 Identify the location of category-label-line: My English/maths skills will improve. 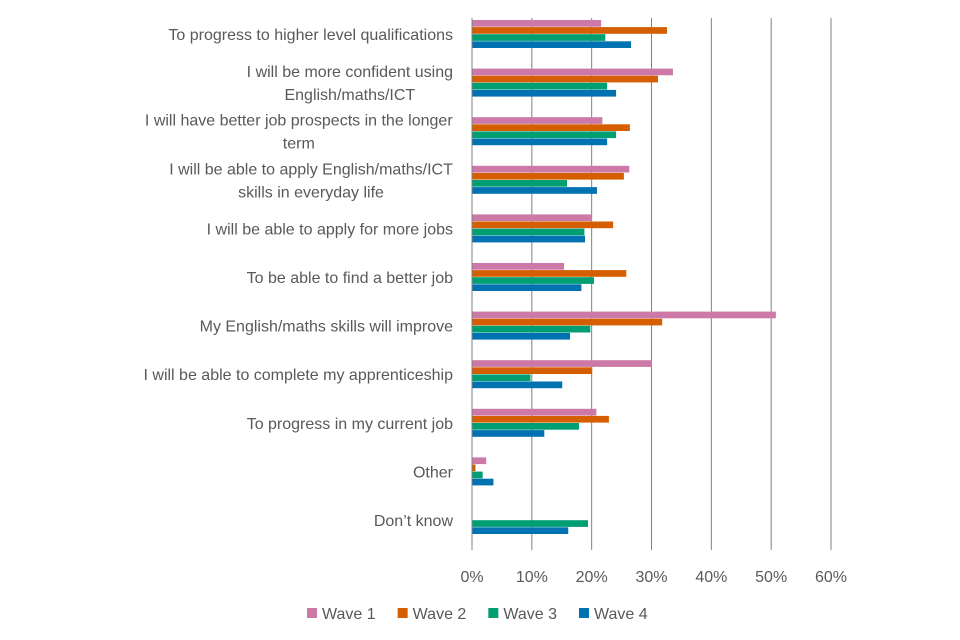
(326, 327).